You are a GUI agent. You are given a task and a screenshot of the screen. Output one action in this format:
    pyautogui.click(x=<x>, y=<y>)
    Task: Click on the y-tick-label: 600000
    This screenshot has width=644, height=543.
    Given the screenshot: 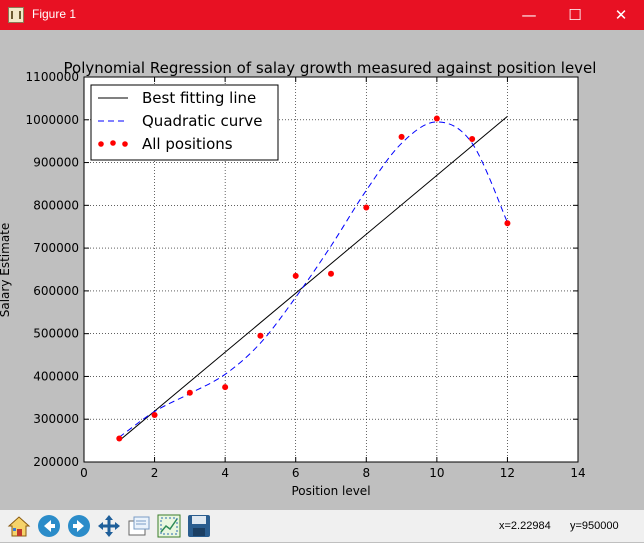 What is the action you would take?
    pyautogui.click(x=56, y=291)
    